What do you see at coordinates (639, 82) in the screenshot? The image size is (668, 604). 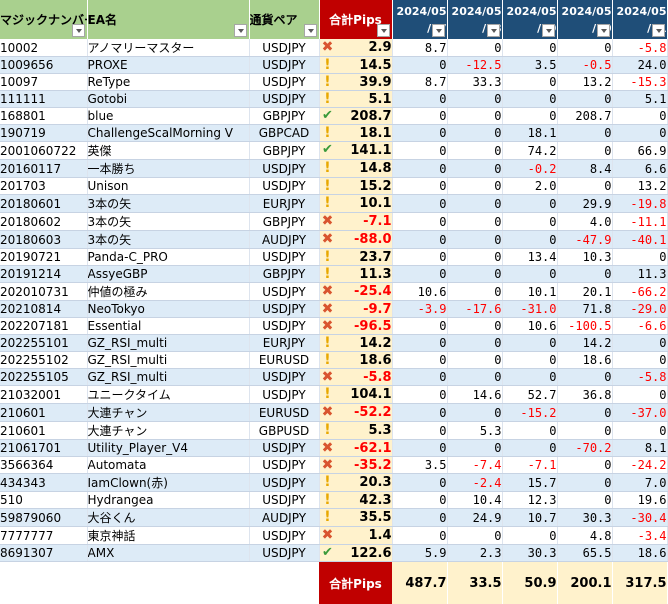 I see `daily-pips-cell: -15.3` at bounding box center [639, 82].